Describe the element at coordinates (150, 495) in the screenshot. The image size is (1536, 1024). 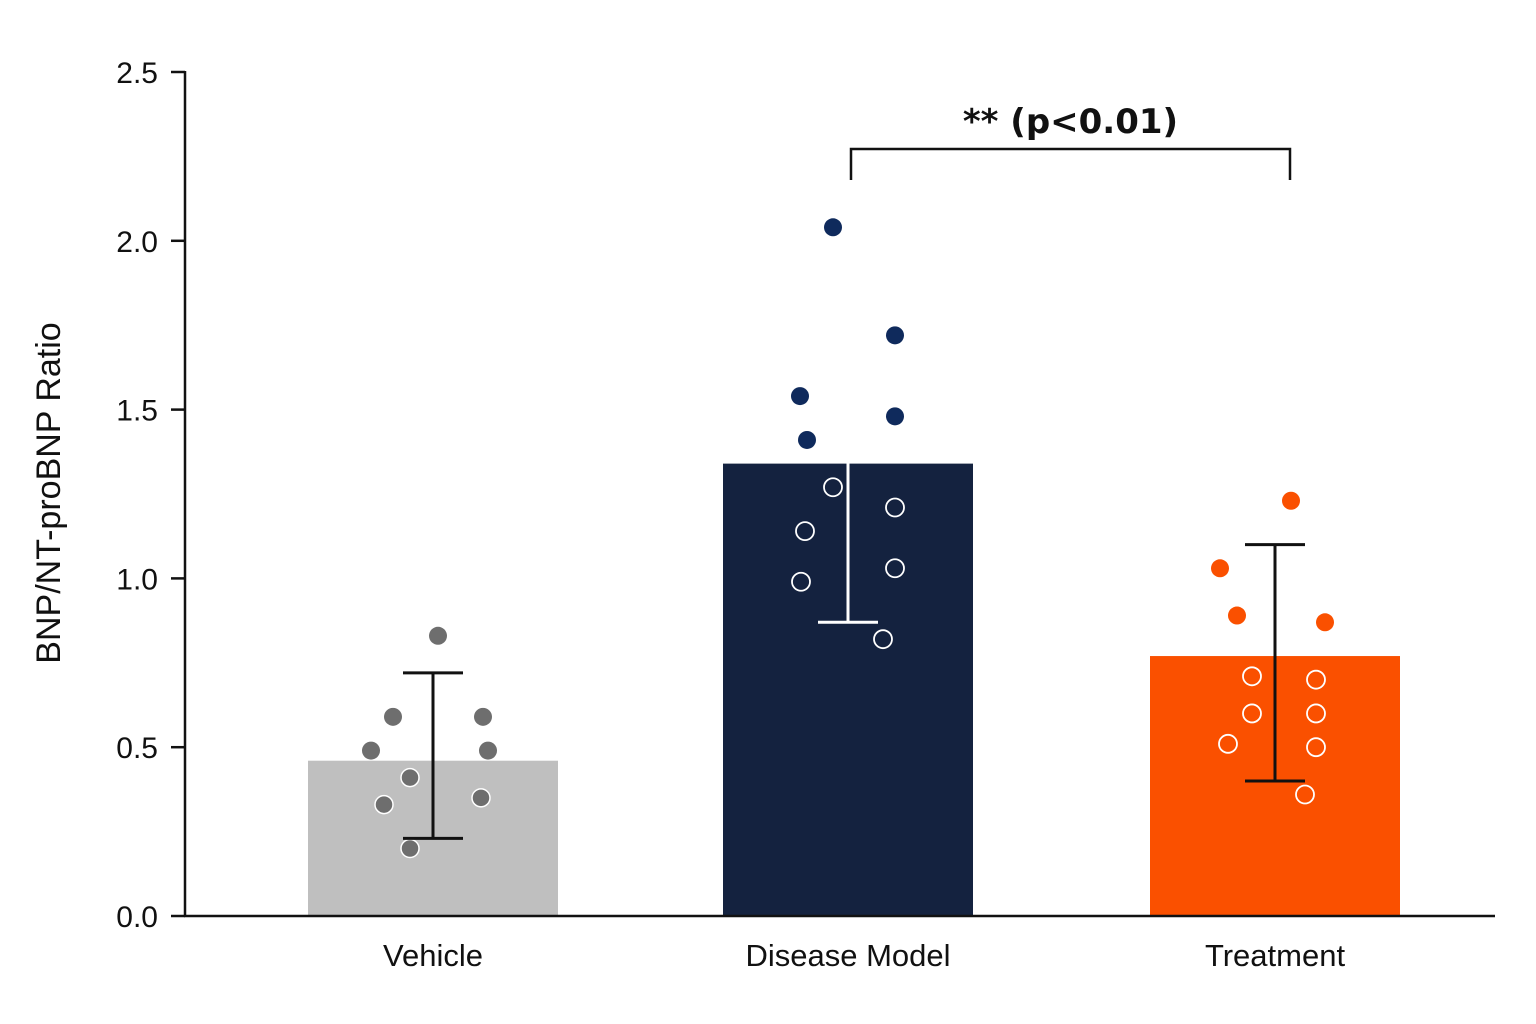
I see `y-axis-ticks: 0.0 0.5 1.0 1.5 2.0 2.5` at that location.